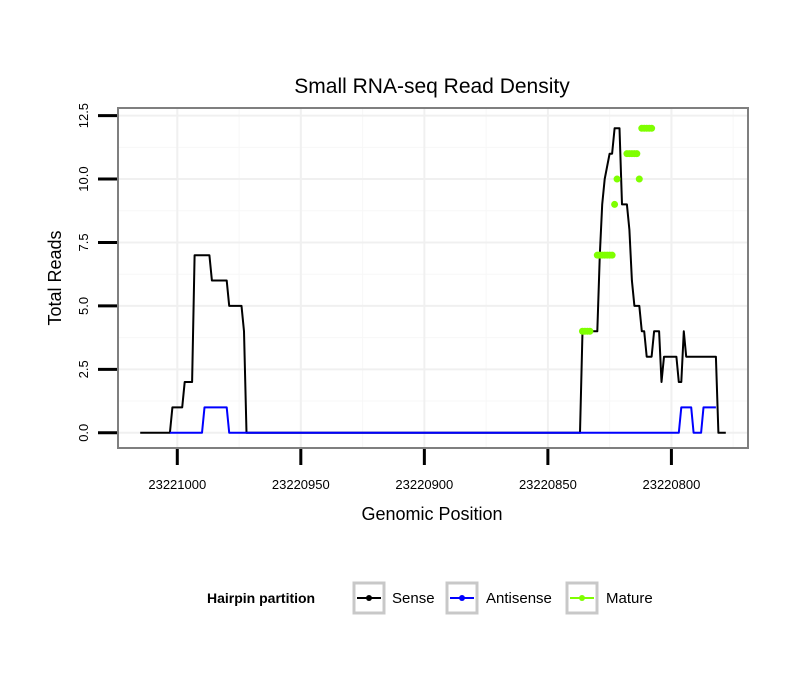  I want to click on legend-item-mature: Mature, so click(609, 598).